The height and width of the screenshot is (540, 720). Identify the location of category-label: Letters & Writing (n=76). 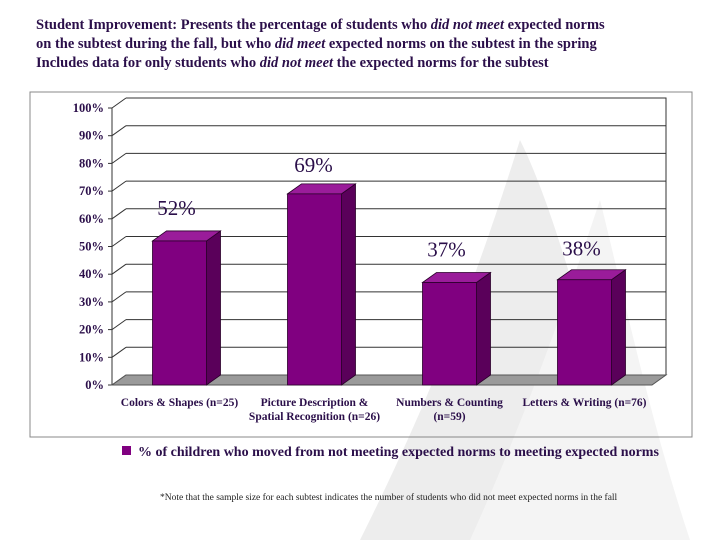
(585, 403).